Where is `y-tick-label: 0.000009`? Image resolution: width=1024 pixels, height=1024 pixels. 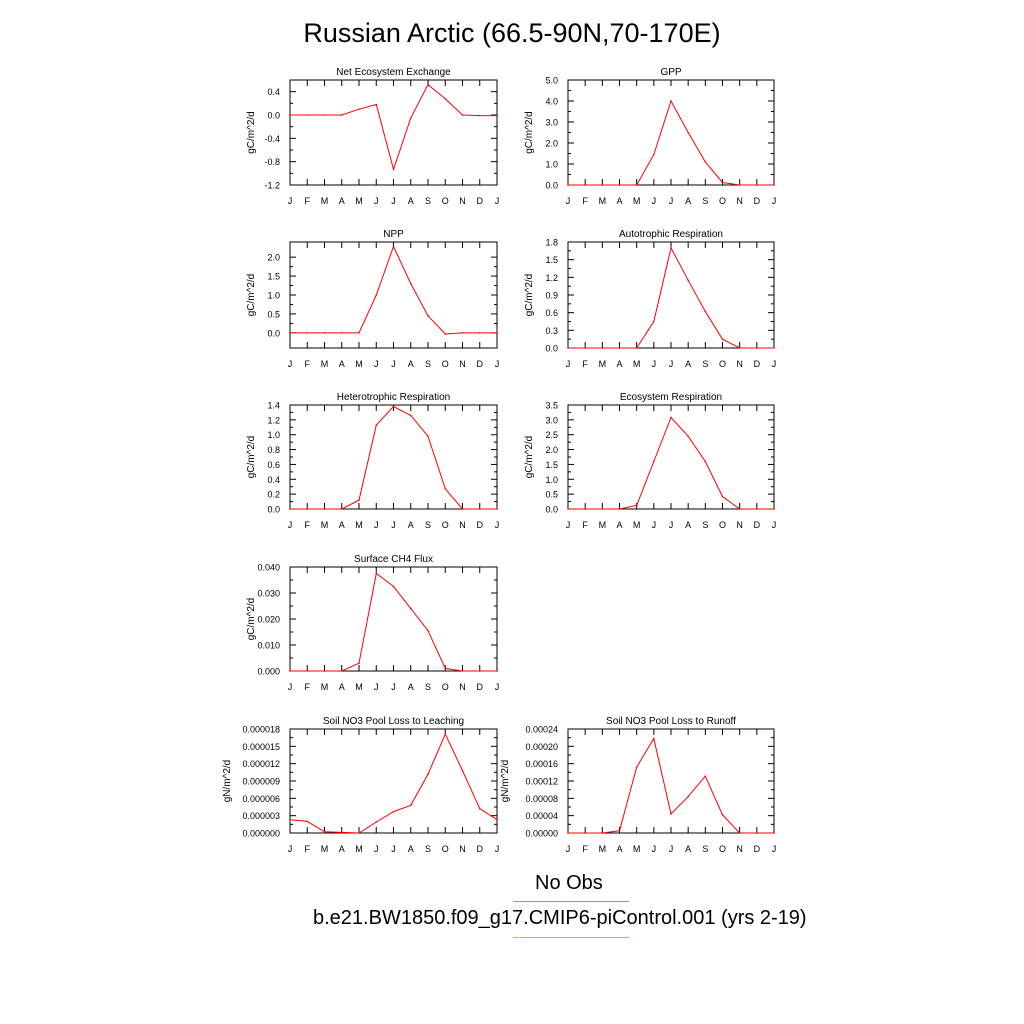
y-tick-label: 0.000009 is located at coordinates (261, 782).